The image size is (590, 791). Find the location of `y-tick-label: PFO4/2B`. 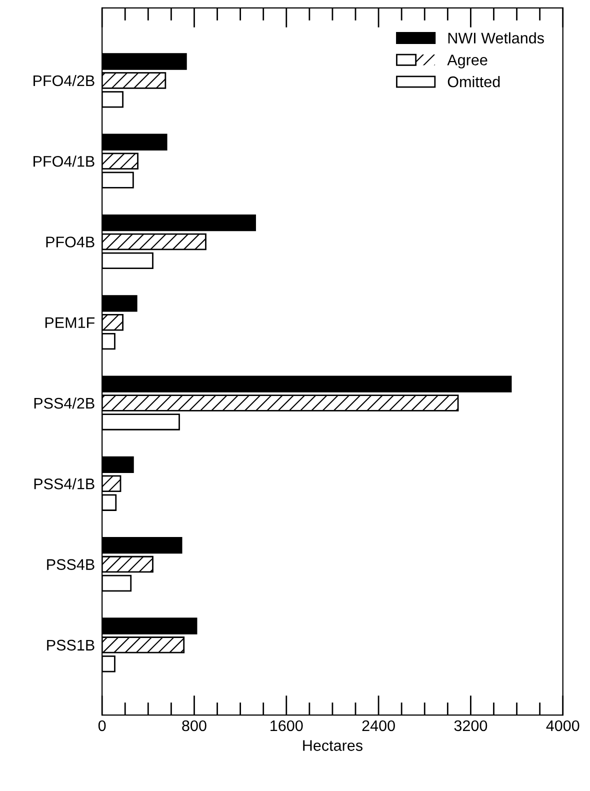

y-tick-label: PFO4/2B is located at coordinates (64, 80).